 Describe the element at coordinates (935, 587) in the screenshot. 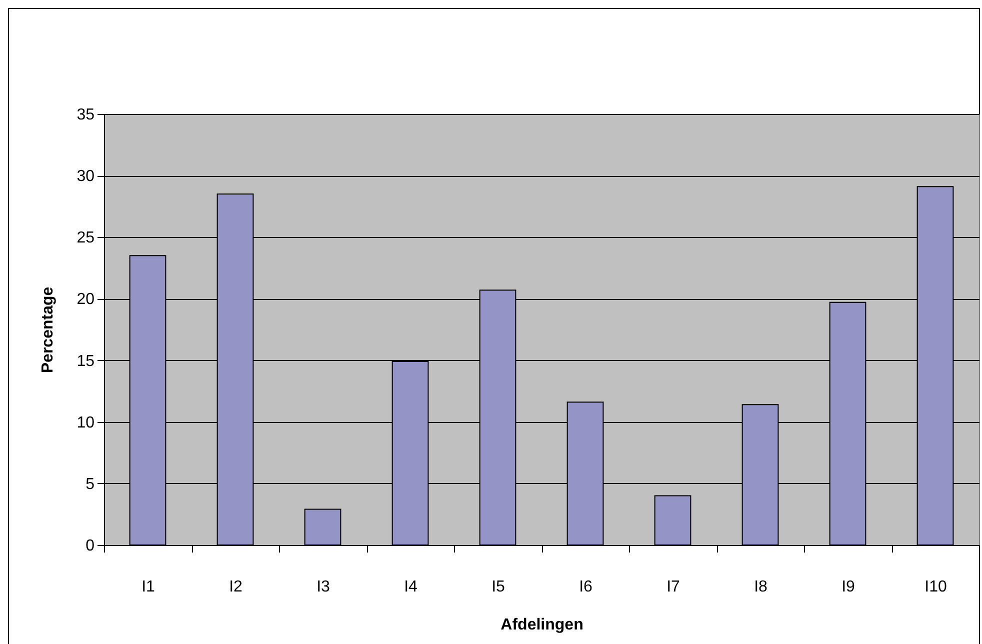

I see `x-tick-label: I10` at that location.